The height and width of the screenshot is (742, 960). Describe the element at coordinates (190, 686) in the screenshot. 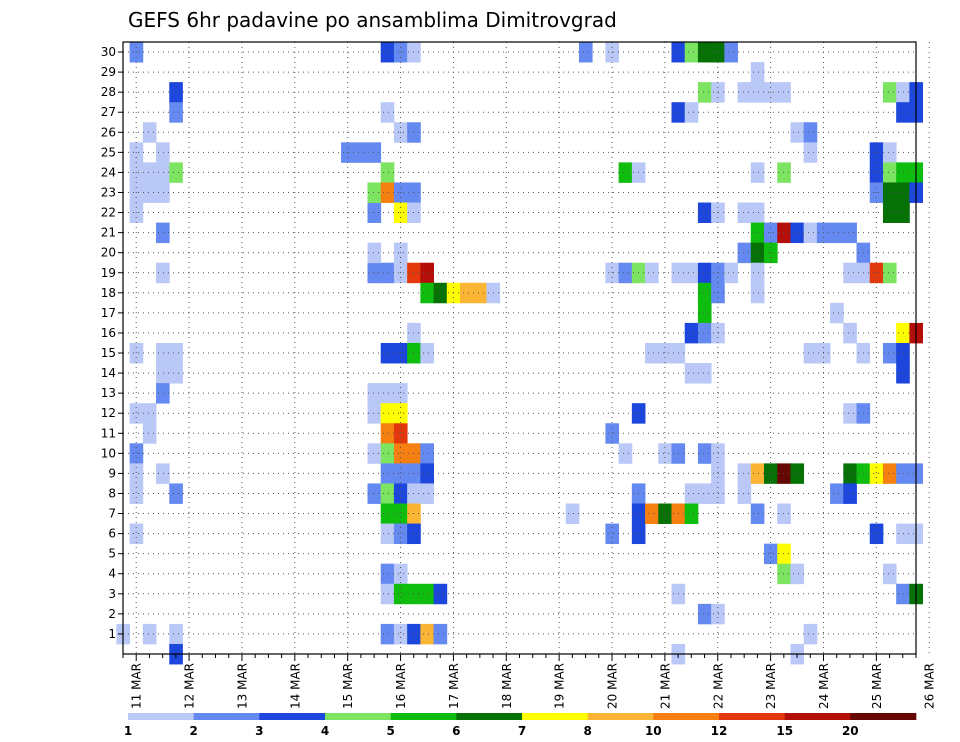

I see `x-tick-label: 12 MAR` at that location.